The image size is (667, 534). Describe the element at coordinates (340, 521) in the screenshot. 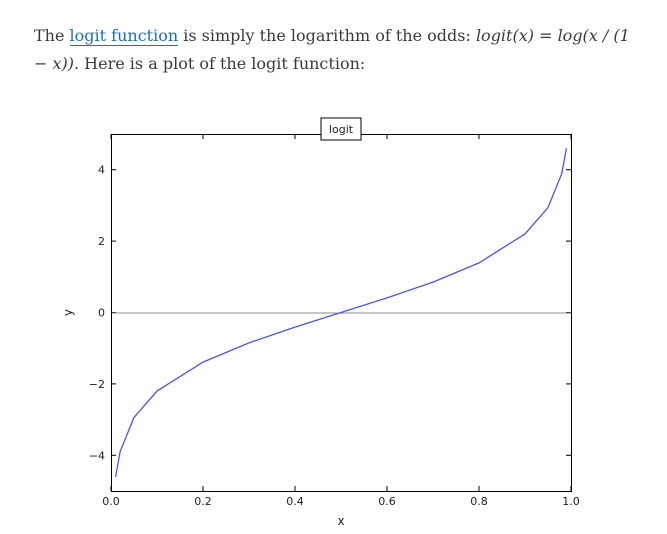

I see `x-axis-label: x` at that location.